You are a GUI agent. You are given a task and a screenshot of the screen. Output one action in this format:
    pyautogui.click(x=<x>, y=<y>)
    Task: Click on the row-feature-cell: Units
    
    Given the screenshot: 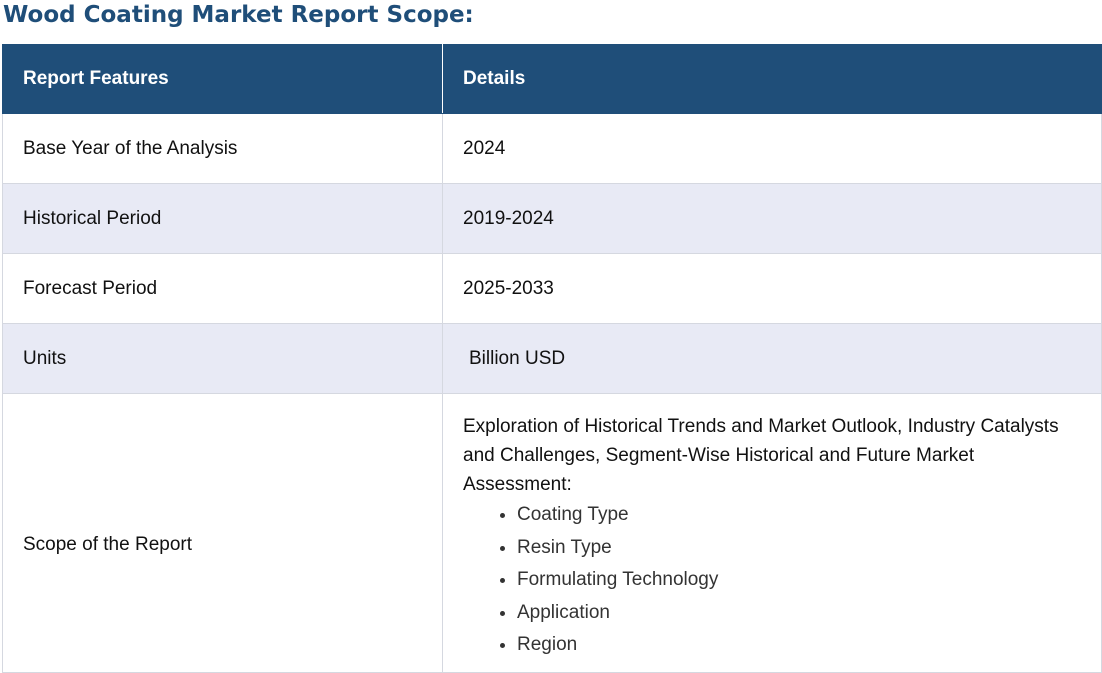 What is the action you would take?
    pyautogui.click(x=222, y=358)
    